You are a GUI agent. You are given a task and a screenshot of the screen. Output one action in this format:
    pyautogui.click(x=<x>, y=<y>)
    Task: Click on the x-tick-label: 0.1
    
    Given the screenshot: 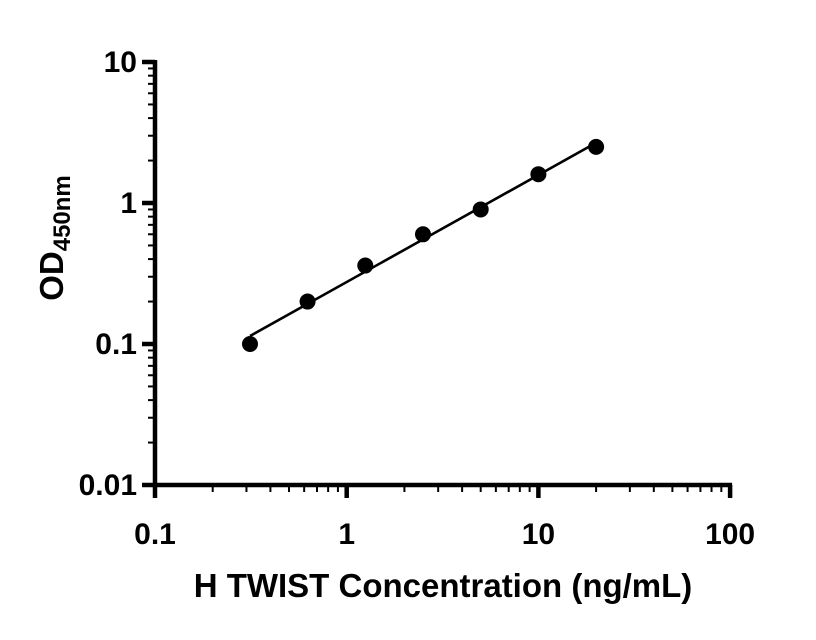 What is the action you would take?
    pyautogui.click(x=155, y=534)
    